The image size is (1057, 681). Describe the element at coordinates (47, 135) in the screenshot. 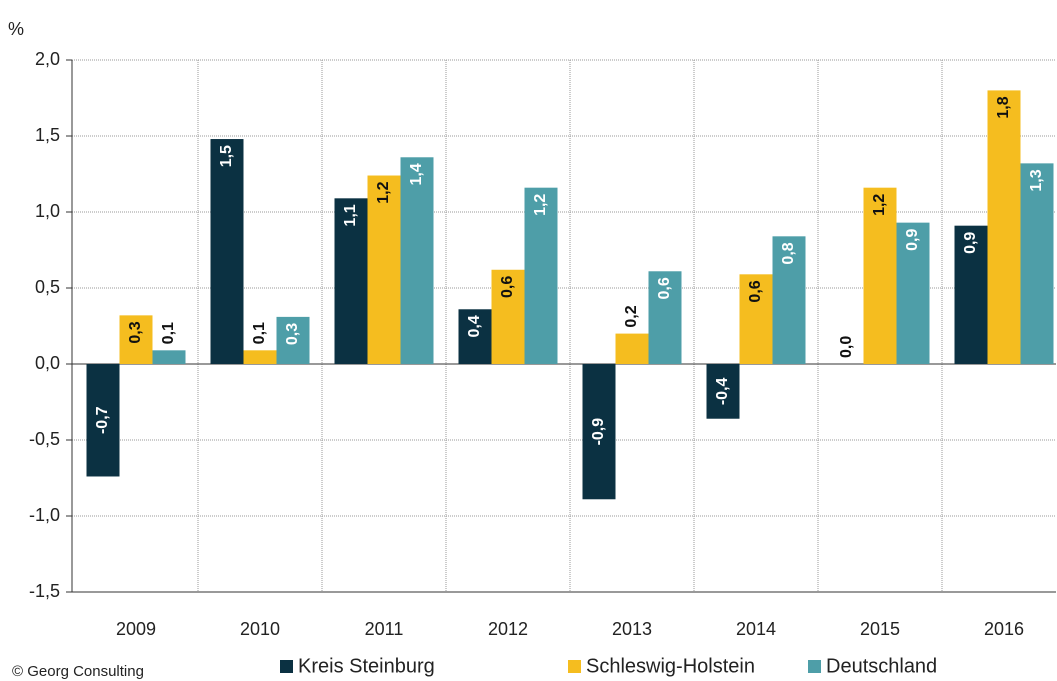

I see `y-tick-label: 1,5` at that location.